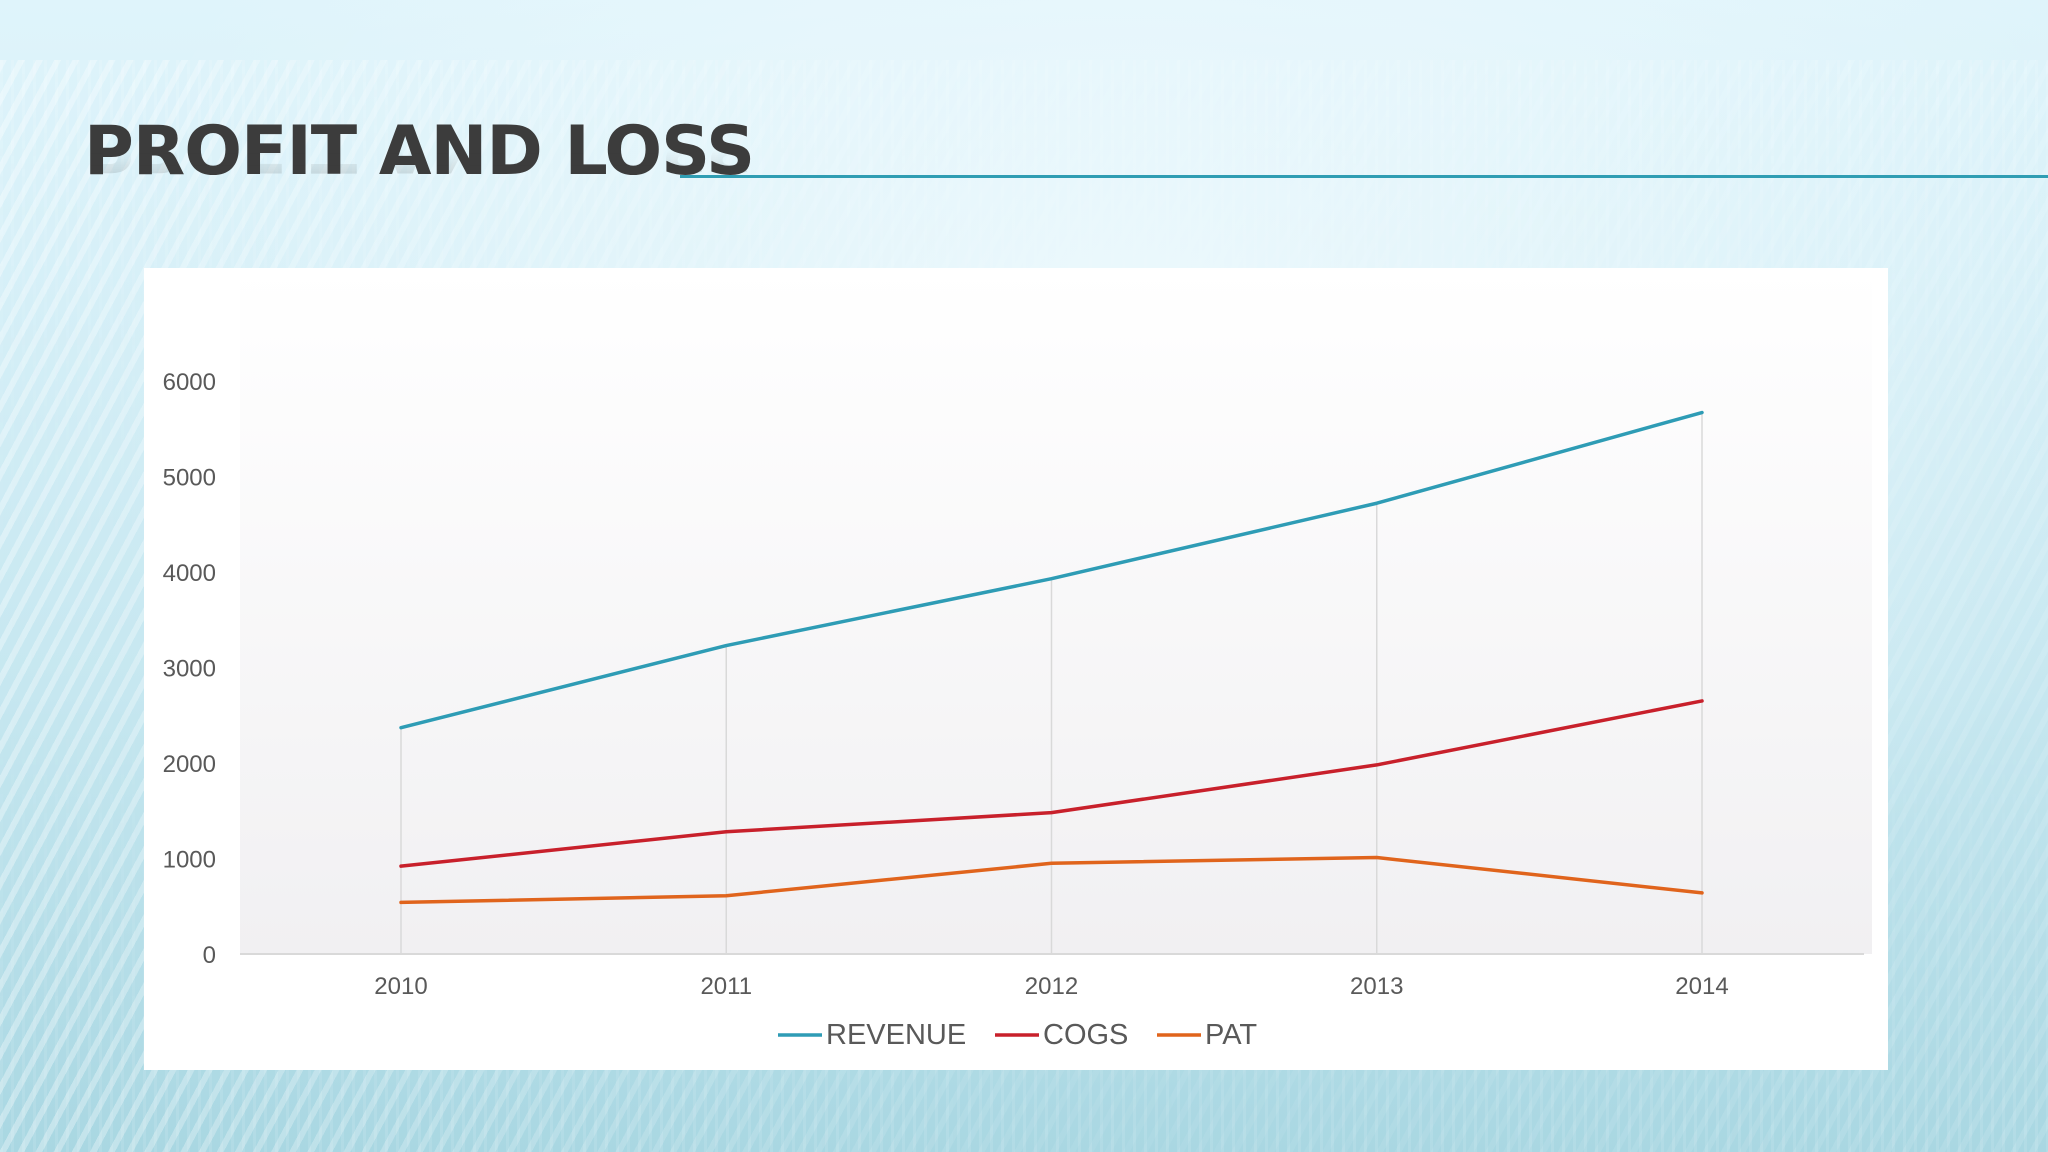 This screenshot has height=1152, width=2048. What do you see at coordinates (419, 151) in the screenshot?
I see `slide-title: PROFIT AND LOSS` at bounding box center [419, 151].